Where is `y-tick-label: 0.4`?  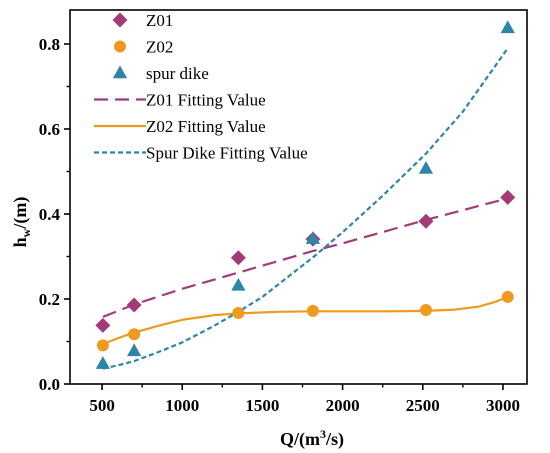
y-tick-label: 0.4 is located at coordinates (50, 214).